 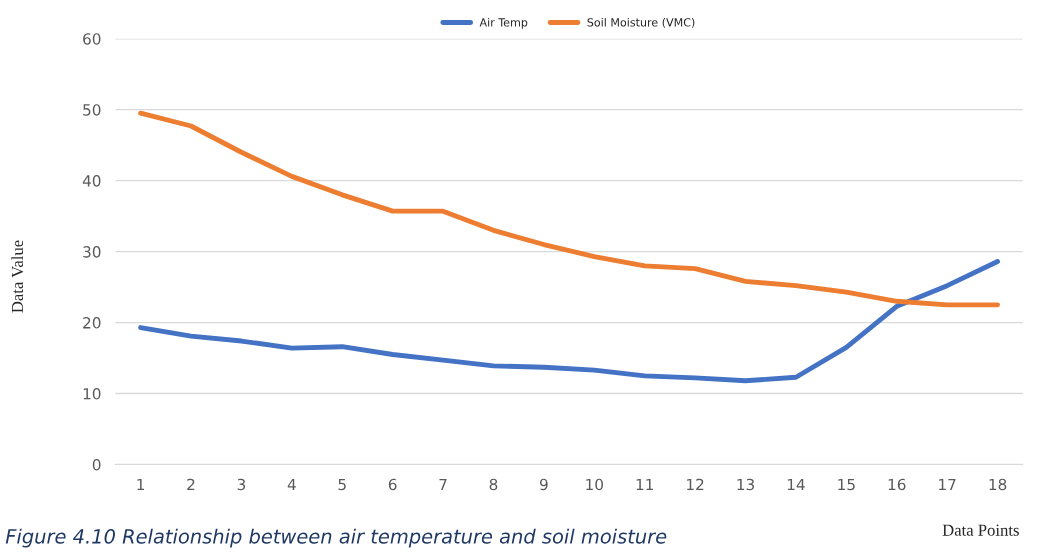 I want to click on y-tick-label: 0, so click(x=96, y=464).